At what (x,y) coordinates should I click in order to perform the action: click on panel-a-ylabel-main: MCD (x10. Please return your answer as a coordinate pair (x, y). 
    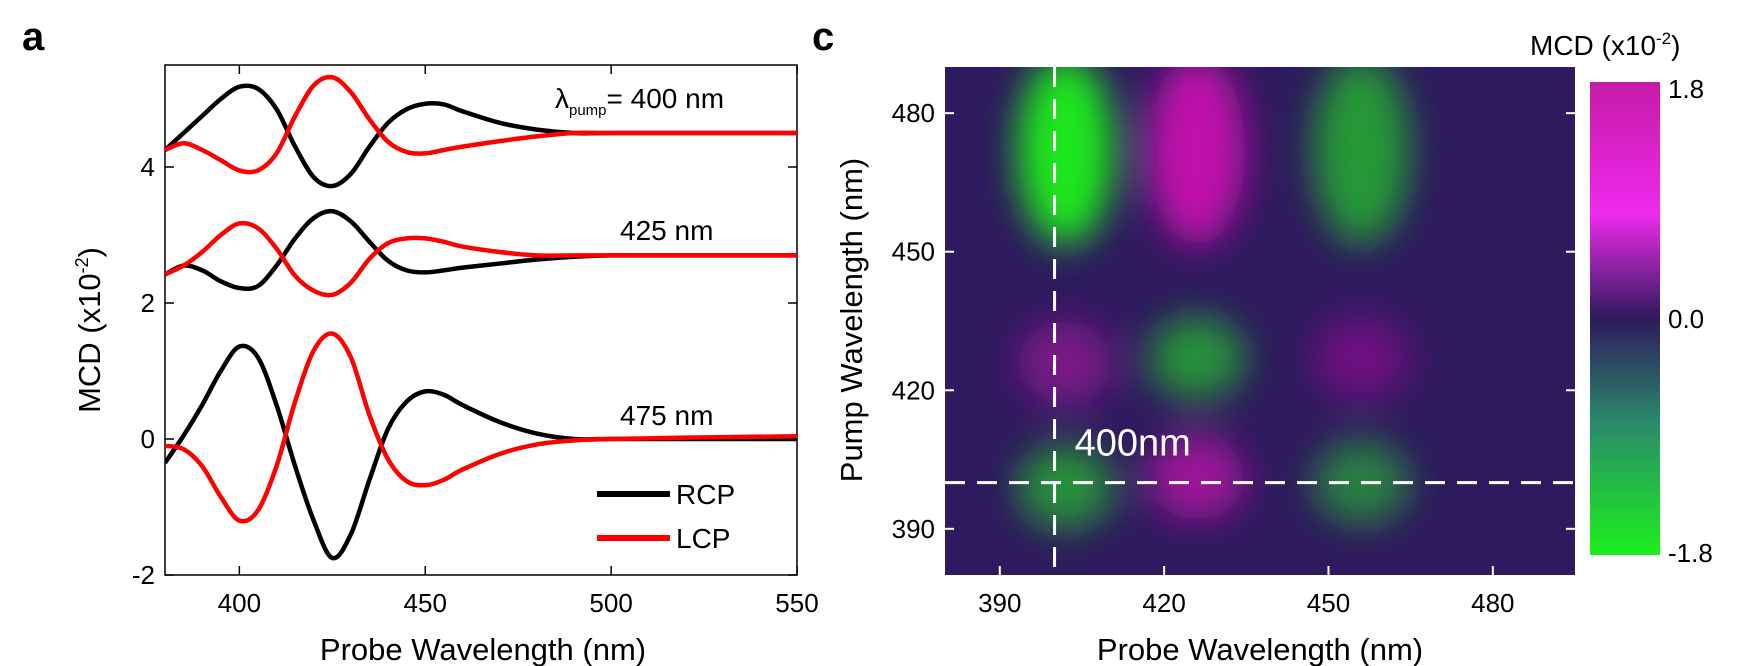
    Looking at the image, I should click on (89, 343).